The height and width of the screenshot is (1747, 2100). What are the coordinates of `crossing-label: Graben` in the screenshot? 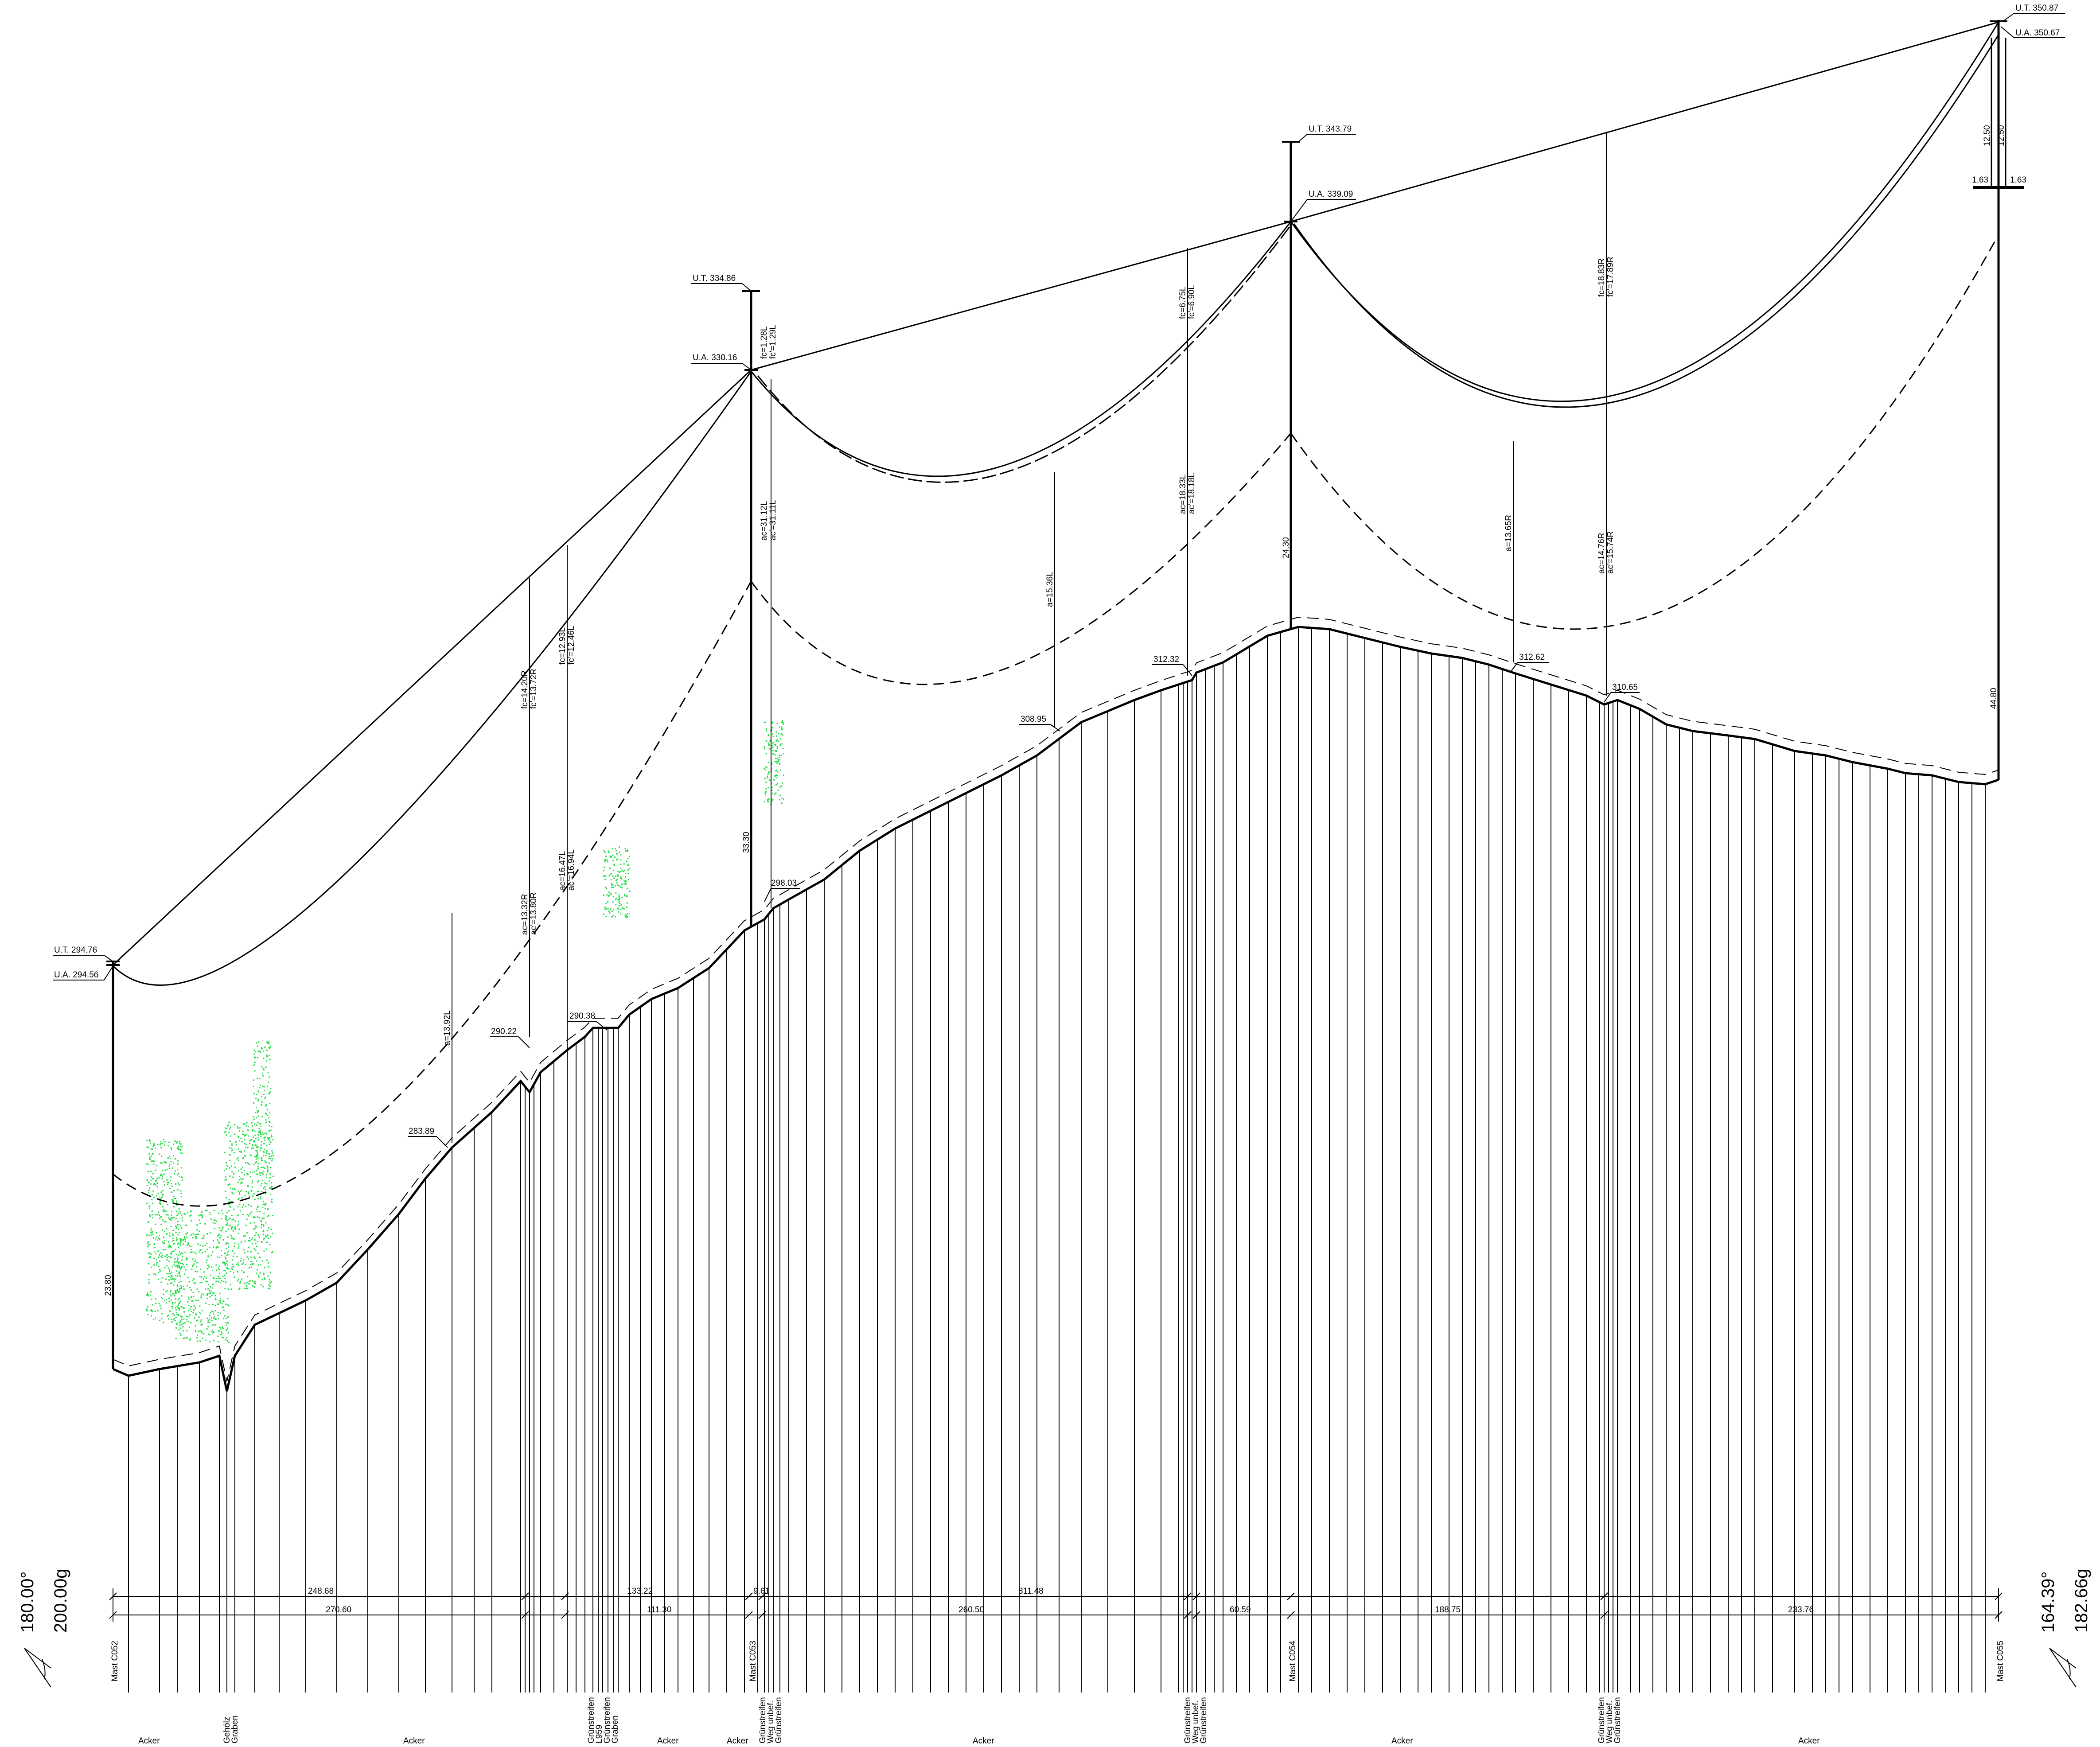 It's located at (616, 1730).